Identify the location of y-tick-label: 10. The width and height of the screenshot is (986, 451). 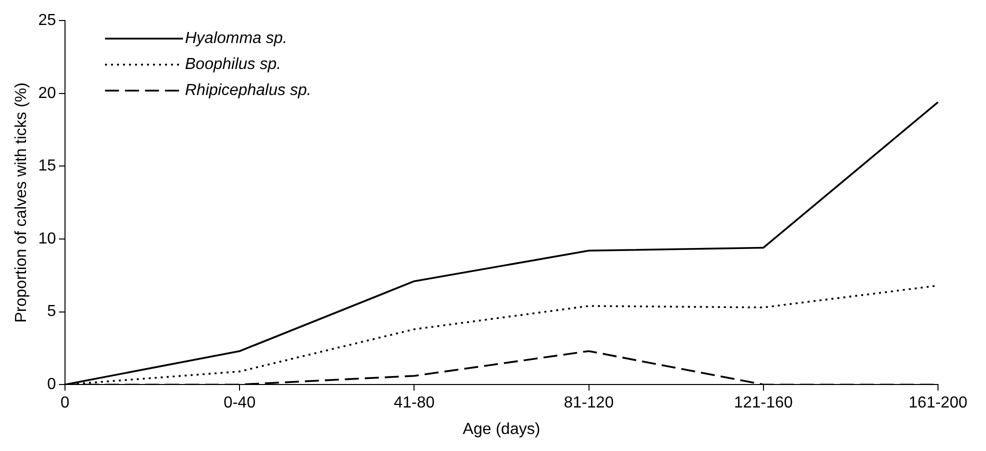
(47, 239).